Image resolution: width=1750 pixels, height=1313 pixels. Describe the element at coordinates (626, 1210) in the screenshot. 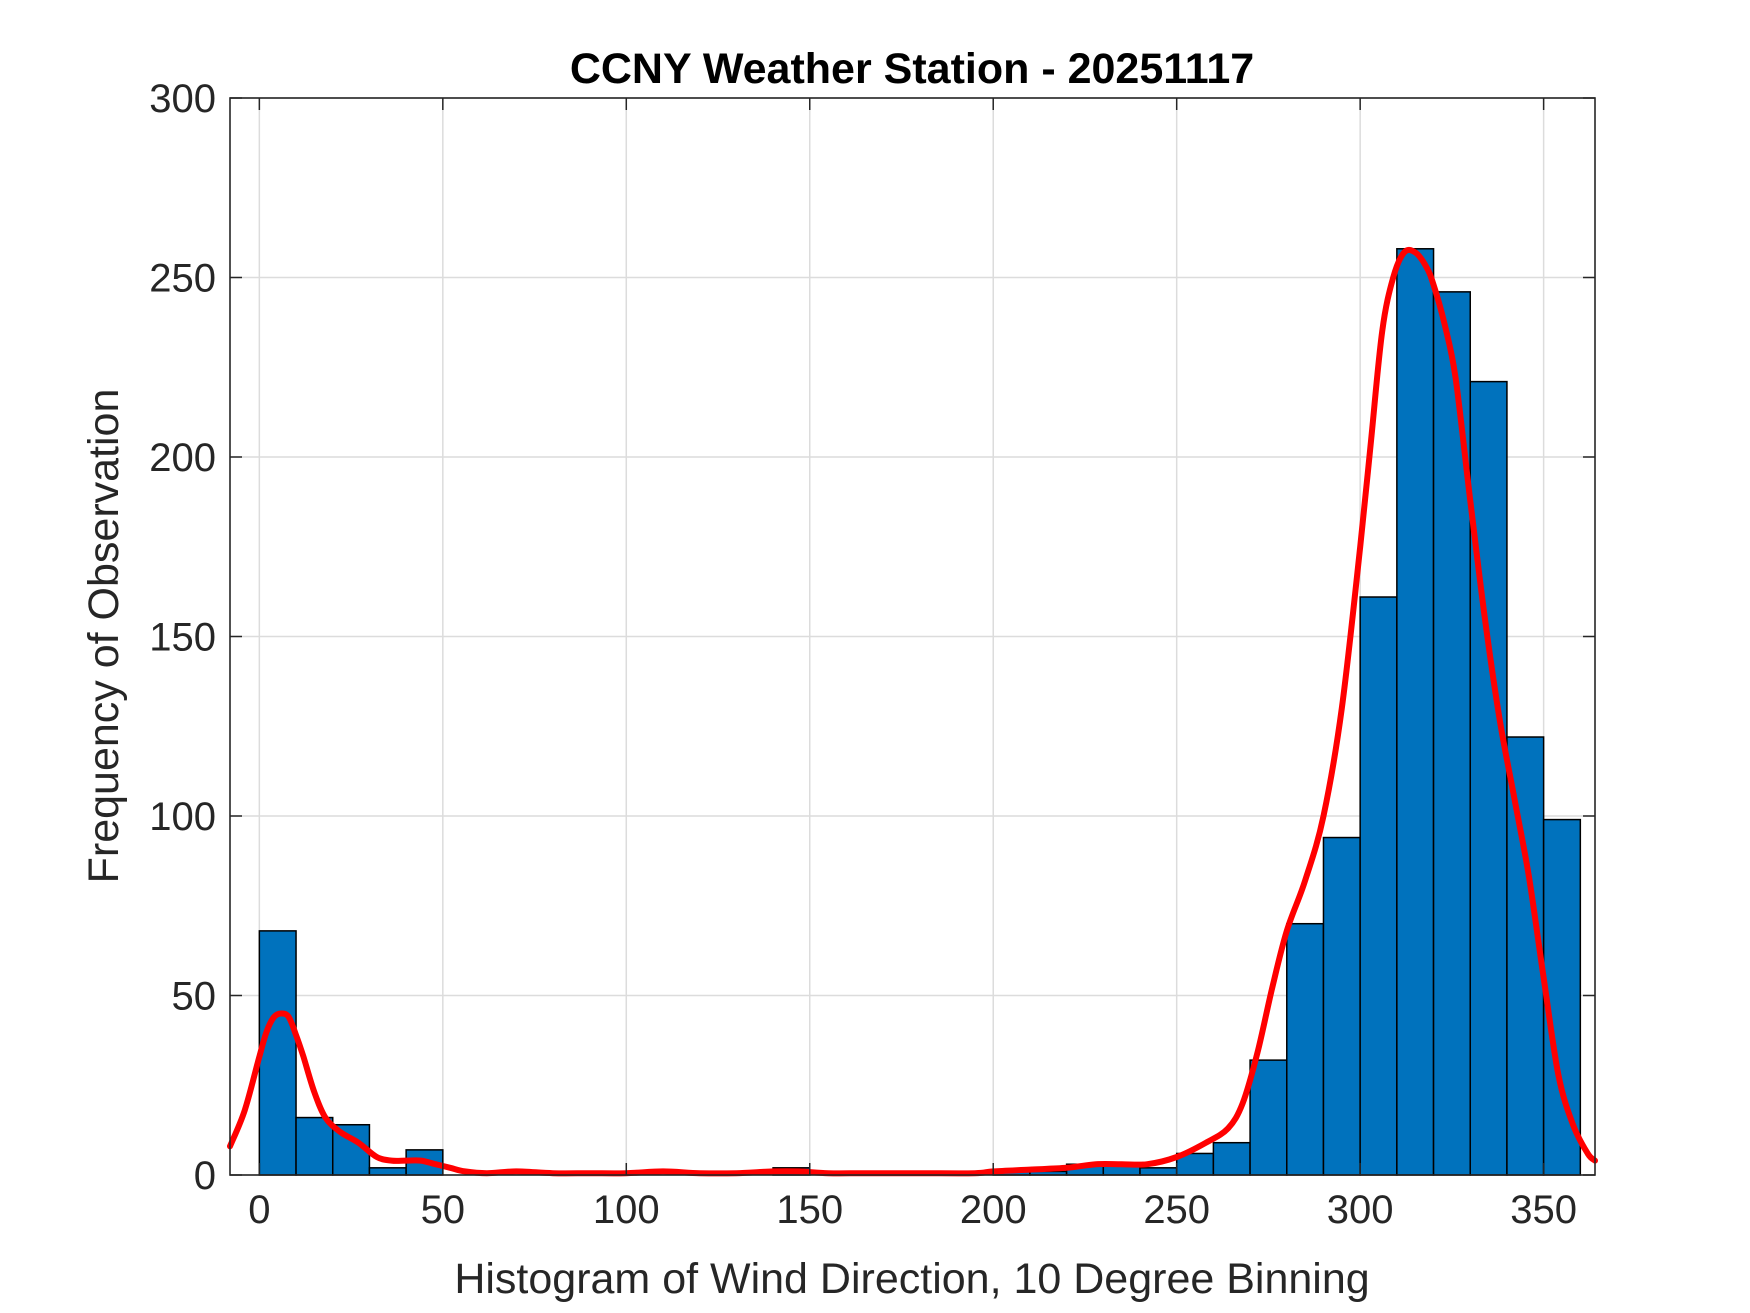

I see `x-tick-label: 100` at that location.